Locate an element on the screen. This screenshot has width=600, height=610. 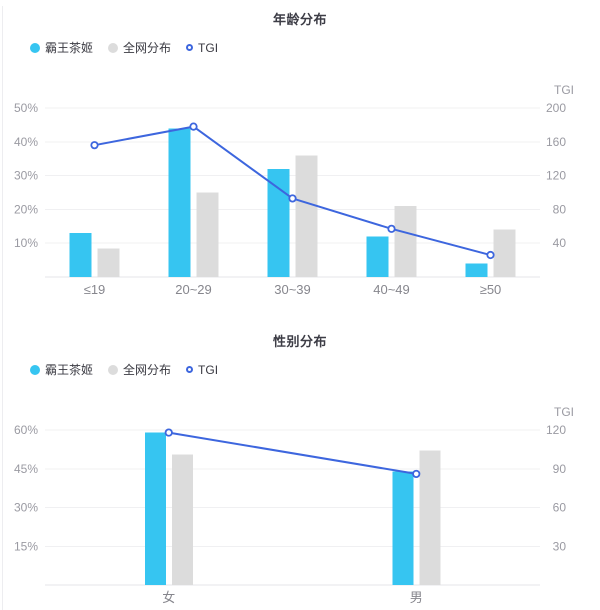
svg-text: 60% is located at coordinates (26, 430).